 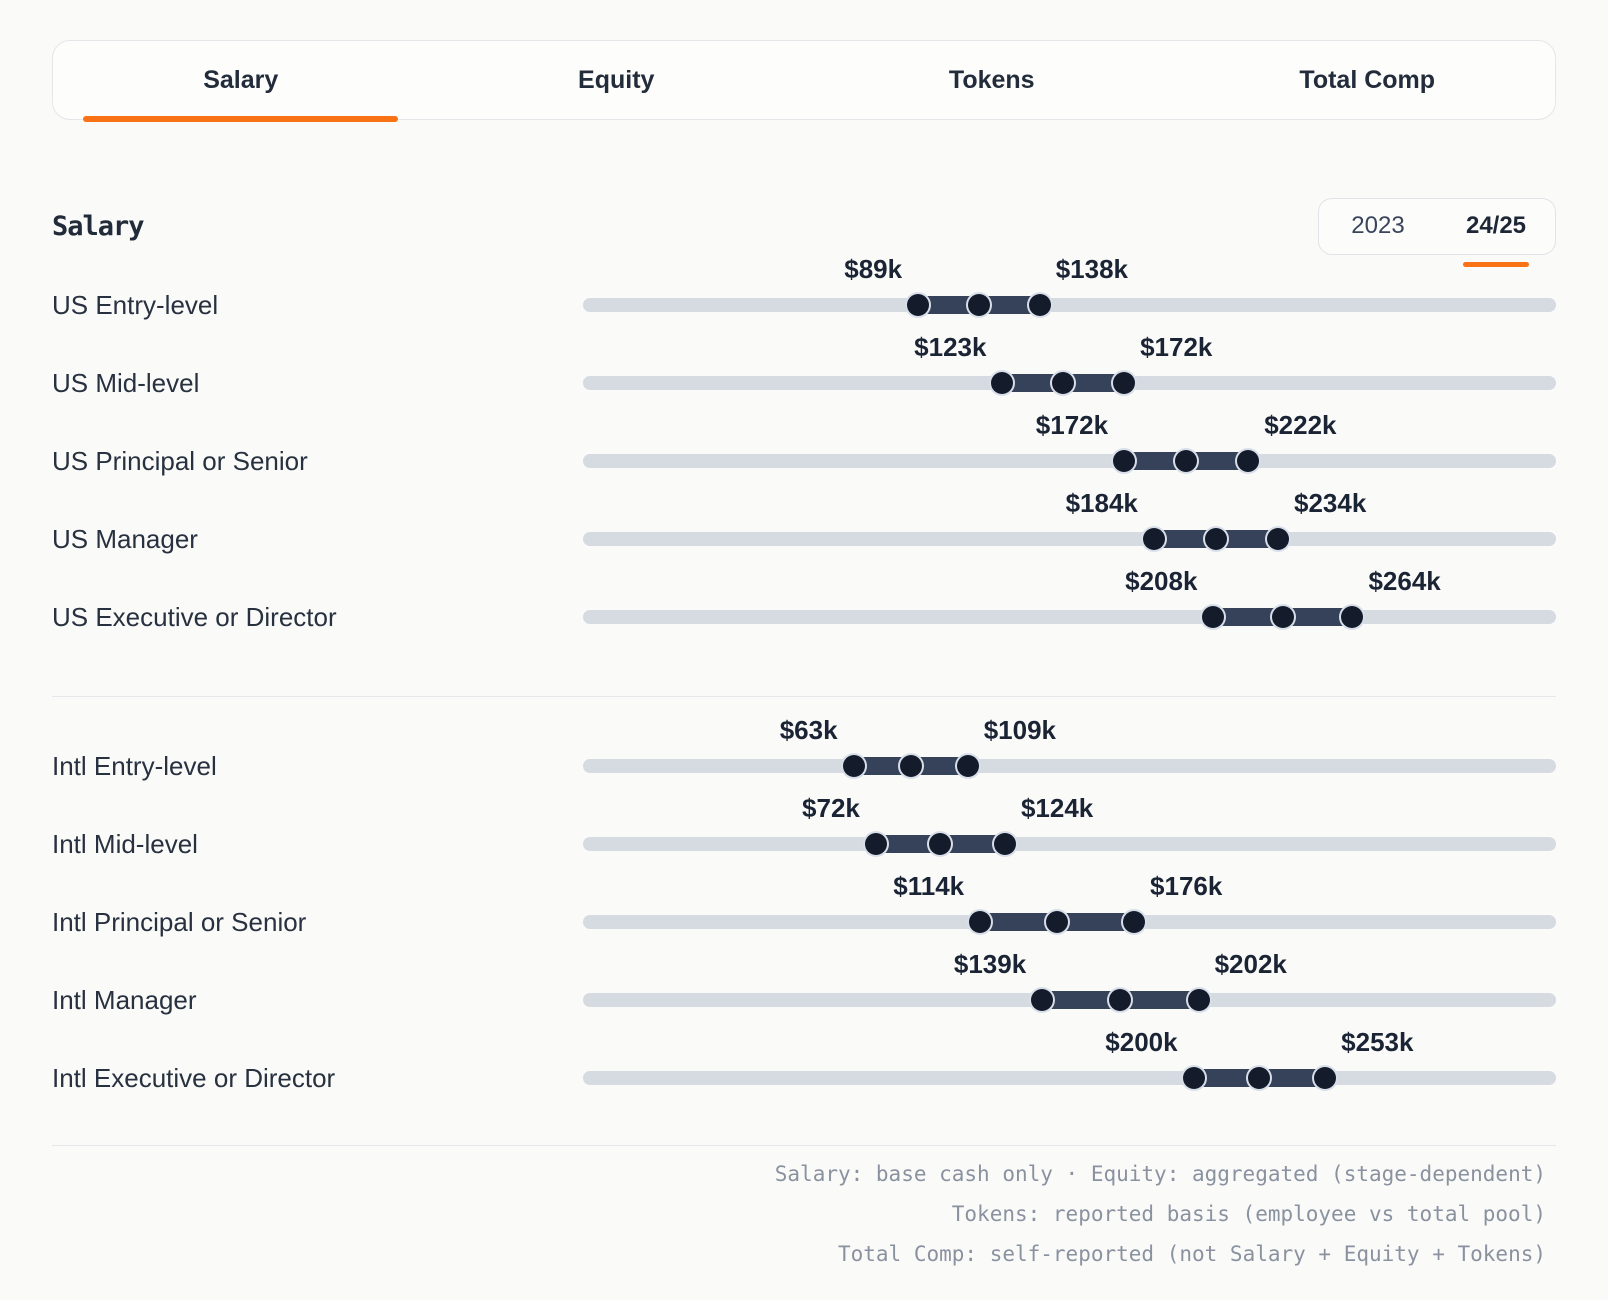 I want to click on range-high-label: $234k, so click(x=1330, y=503).